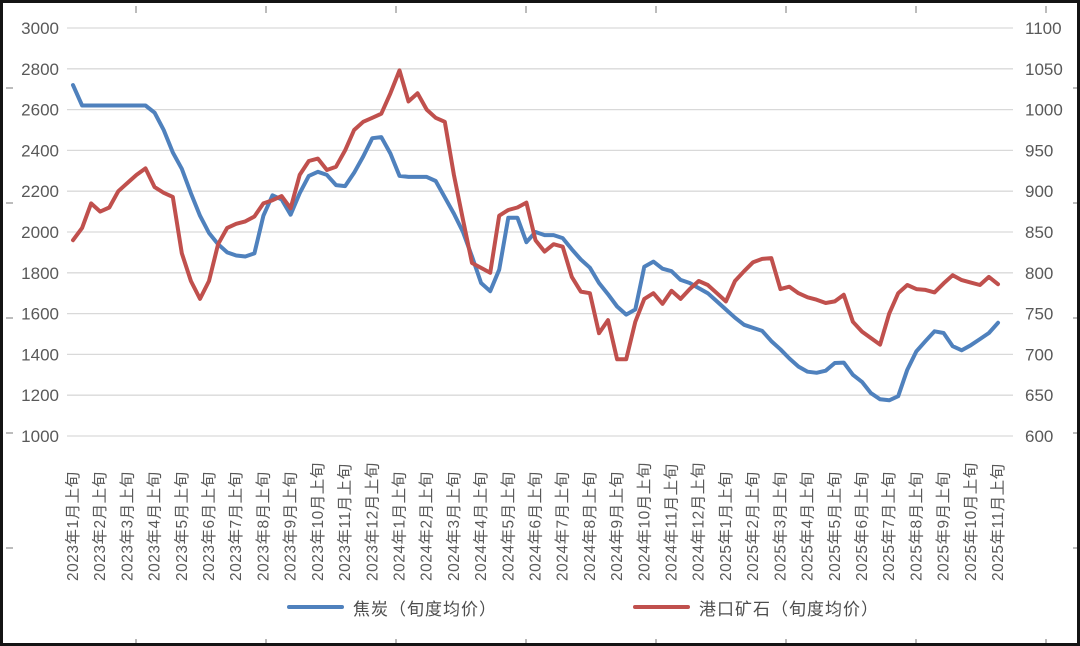 The width and height of the screenshot is (1080, 646). I want to click on right-axis-tick-label: 850, so click(1039, 232).